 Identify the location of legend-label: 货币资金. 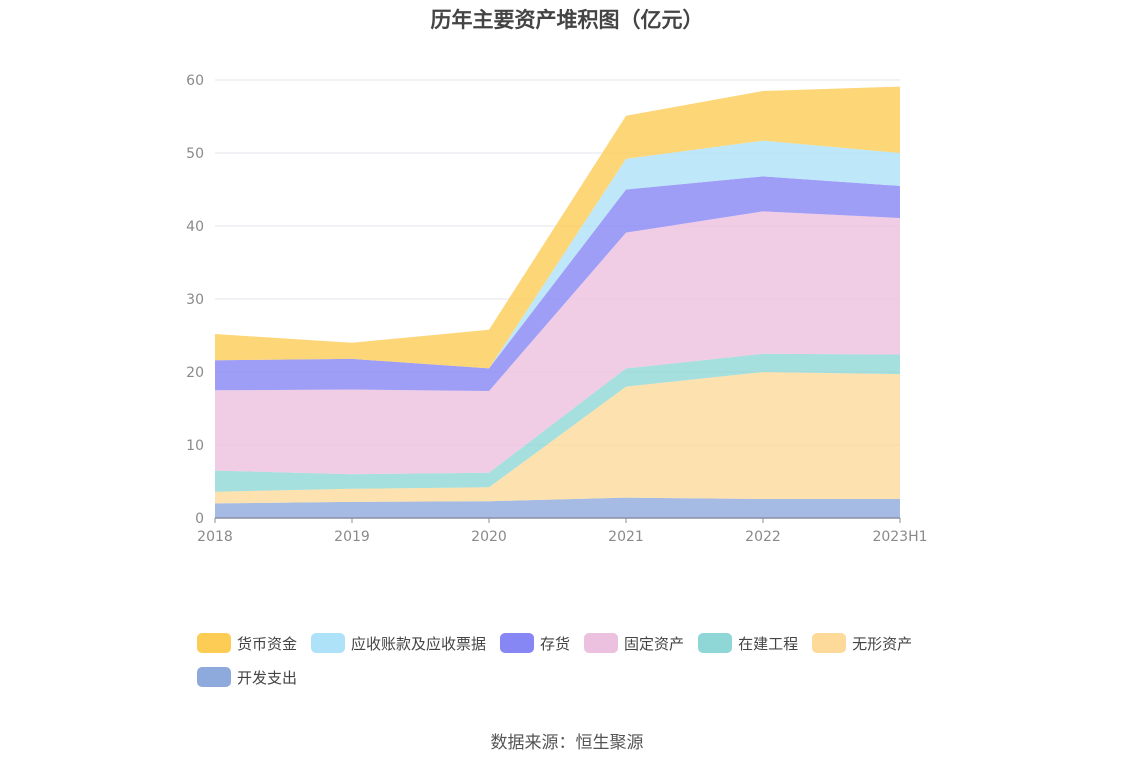
(267, 643).